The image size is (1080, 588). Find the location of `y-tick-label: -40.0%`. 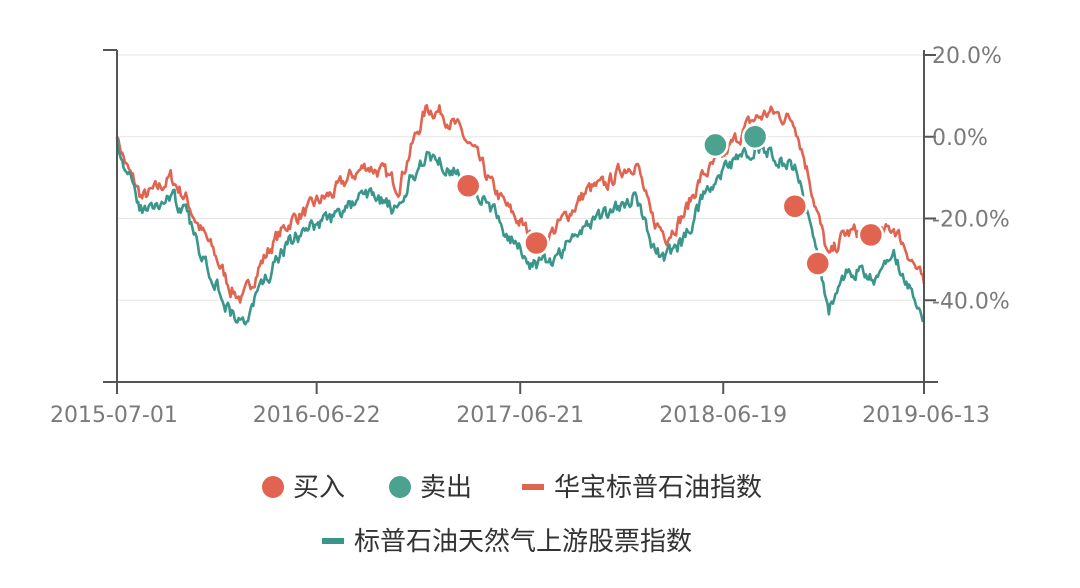

y-tick-label: -40.0% is located at coordinates (971, 301).